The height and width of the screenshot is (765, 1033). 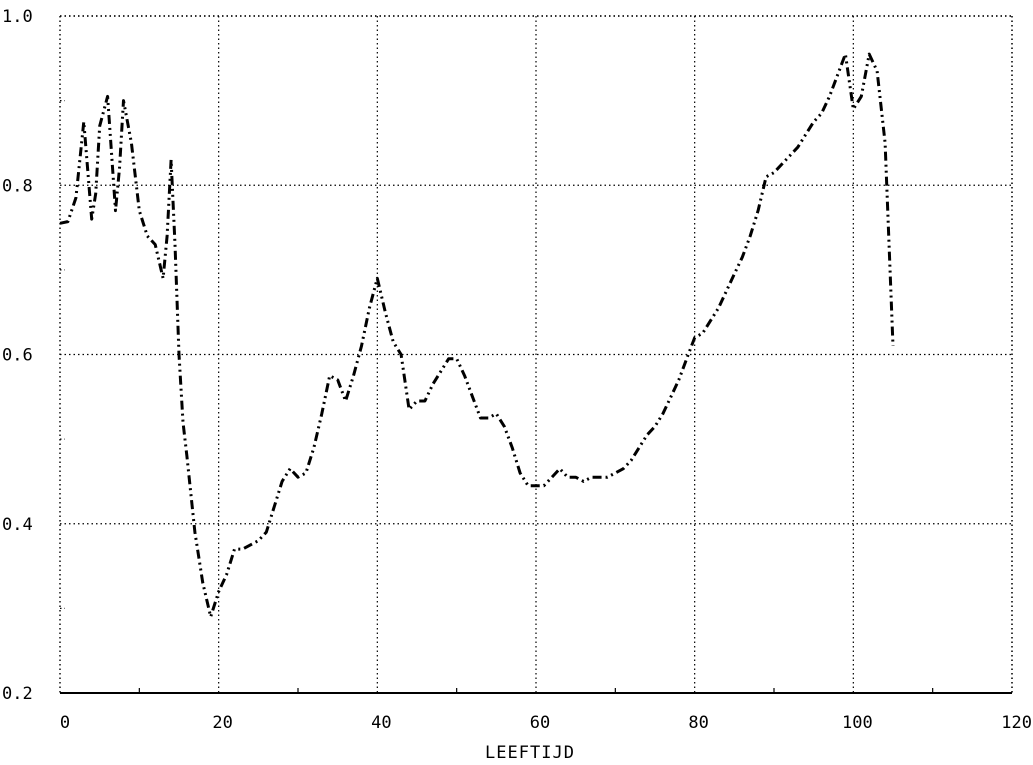 What do you see at coordinates (17, 694) in the screenshot?
I see `y-tick-label: 0.2` at bounding box center [17, 694].